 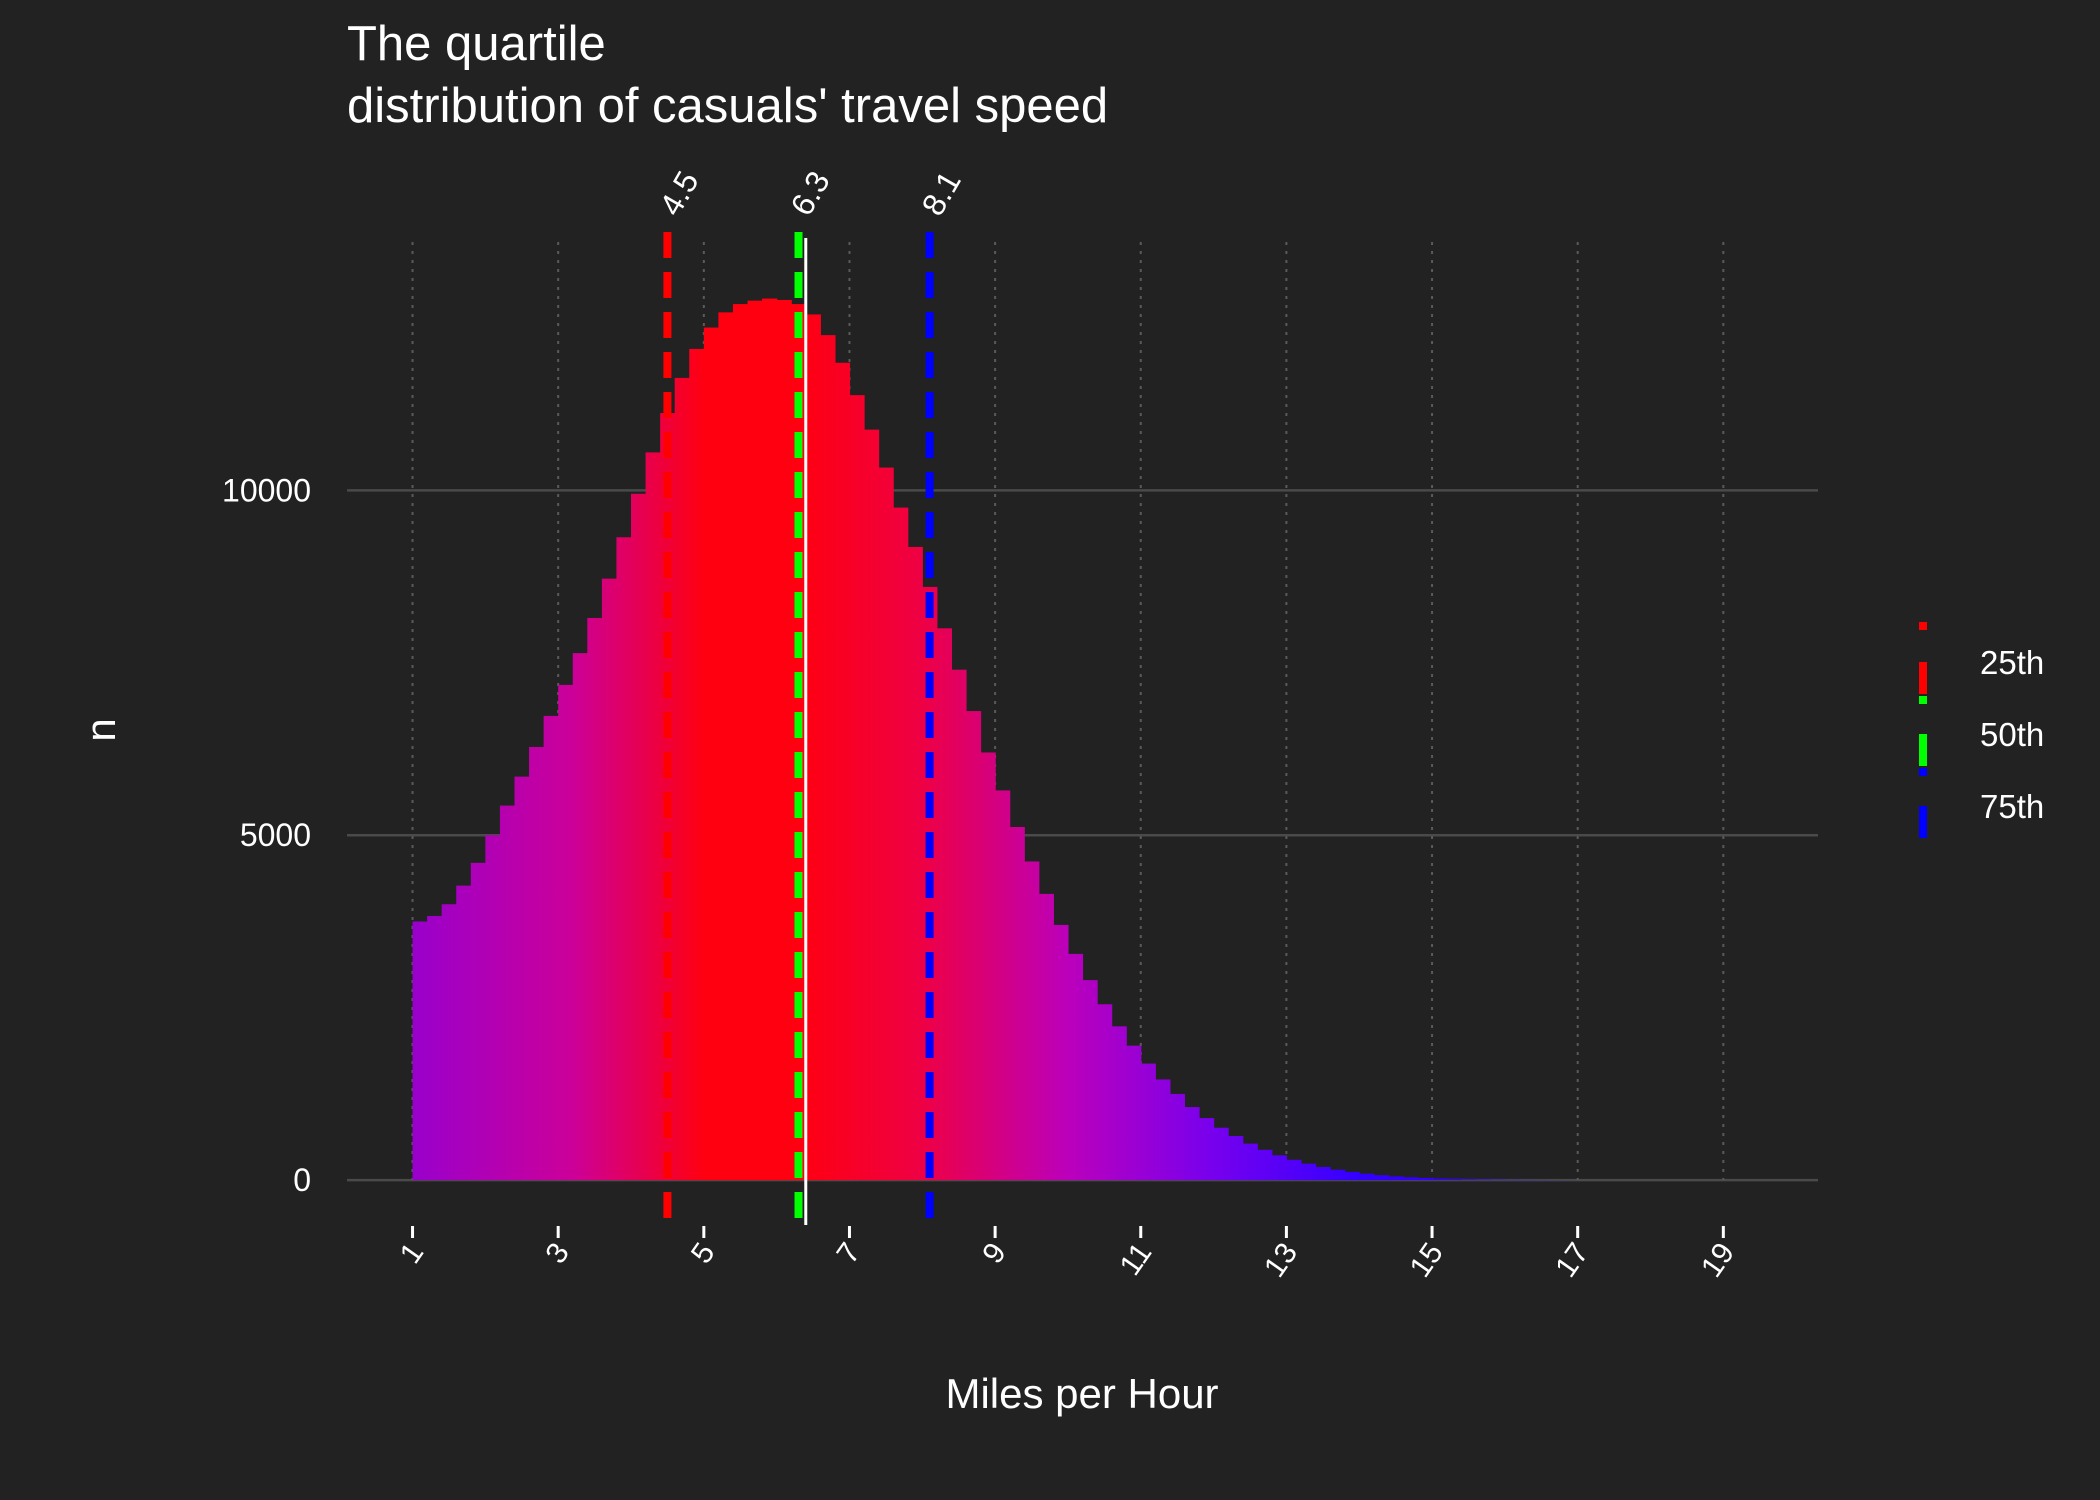 I want to click on x-tick-label: 1, so click(x=412, y=1253).